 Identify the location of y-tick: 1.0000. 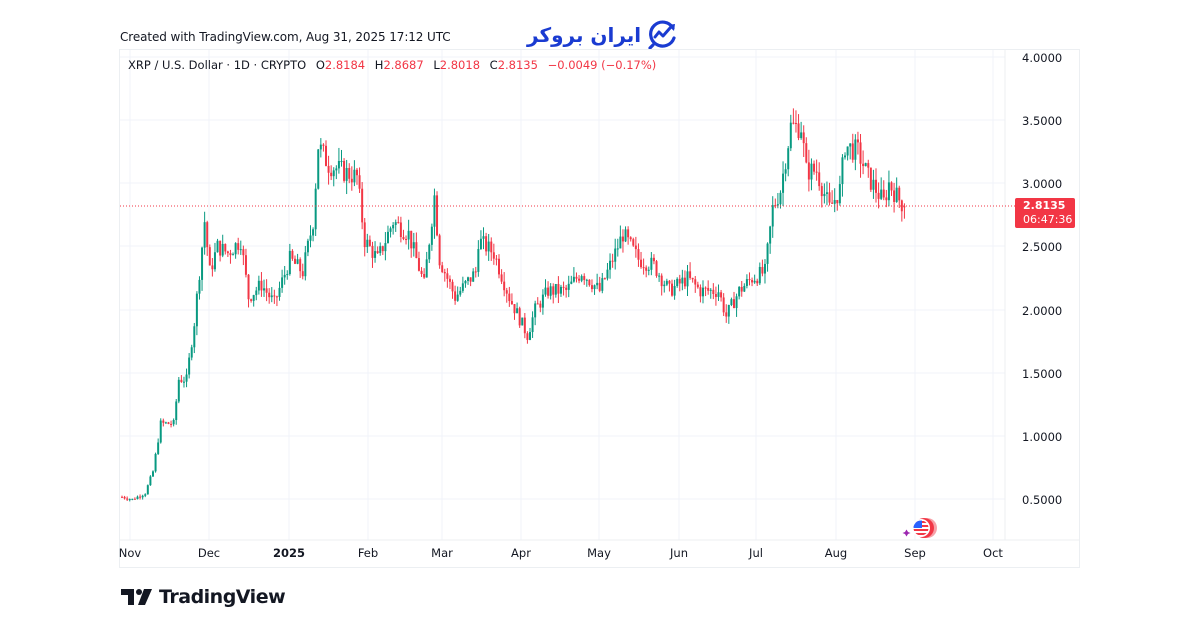
(1042, 437).